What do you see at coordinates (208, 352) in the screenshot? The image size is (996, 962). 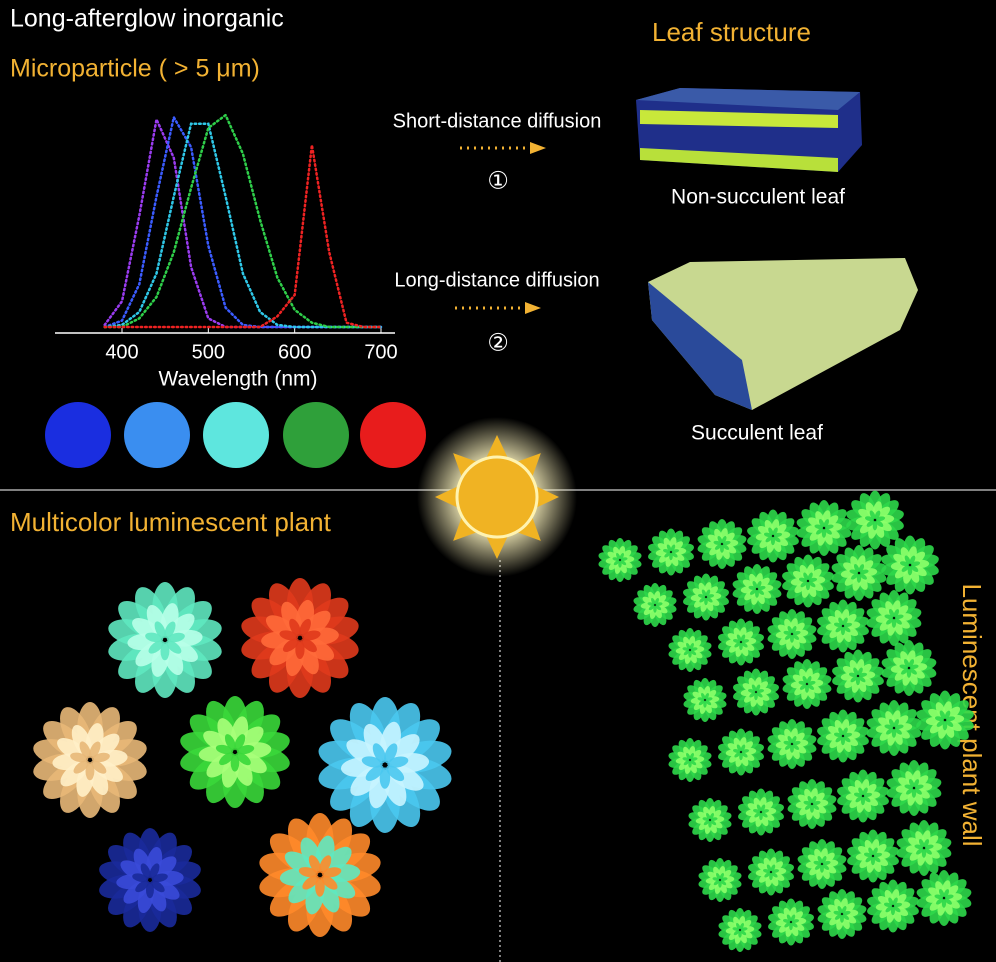 I see `x-tick-label: 500` at bounding box center [208, 352].